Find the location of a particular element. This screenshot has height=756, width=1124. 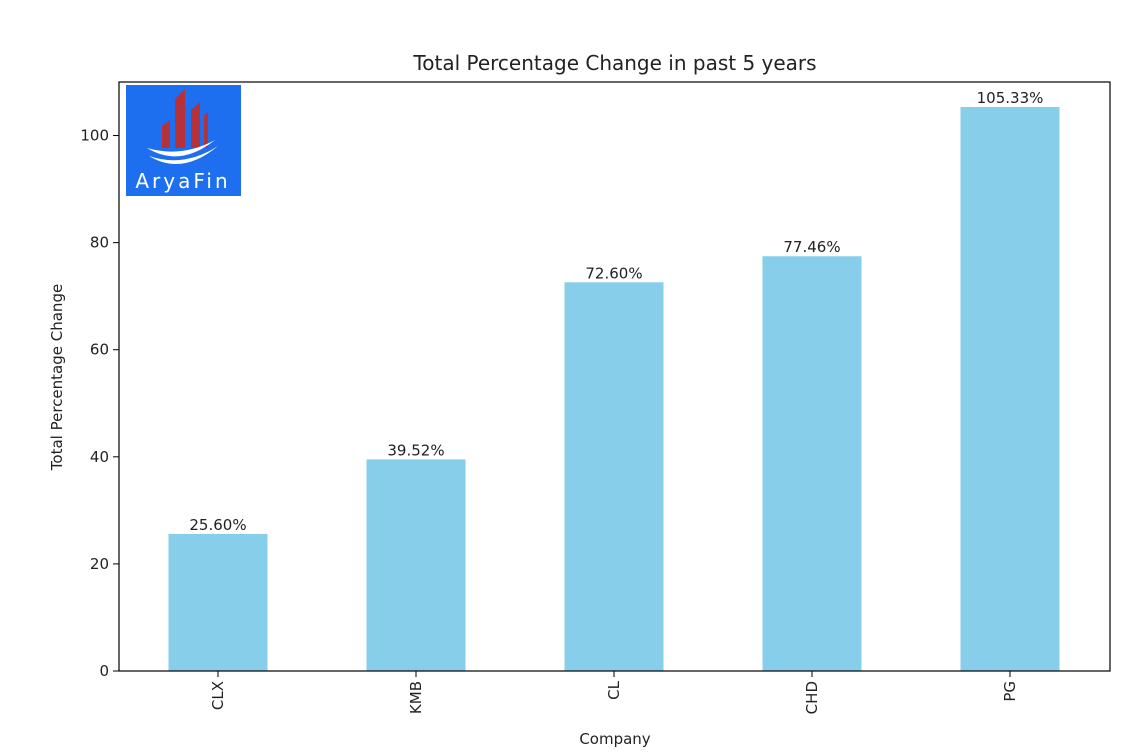

x-tick-label-chd: CHD is located at coordinates (812, 697).